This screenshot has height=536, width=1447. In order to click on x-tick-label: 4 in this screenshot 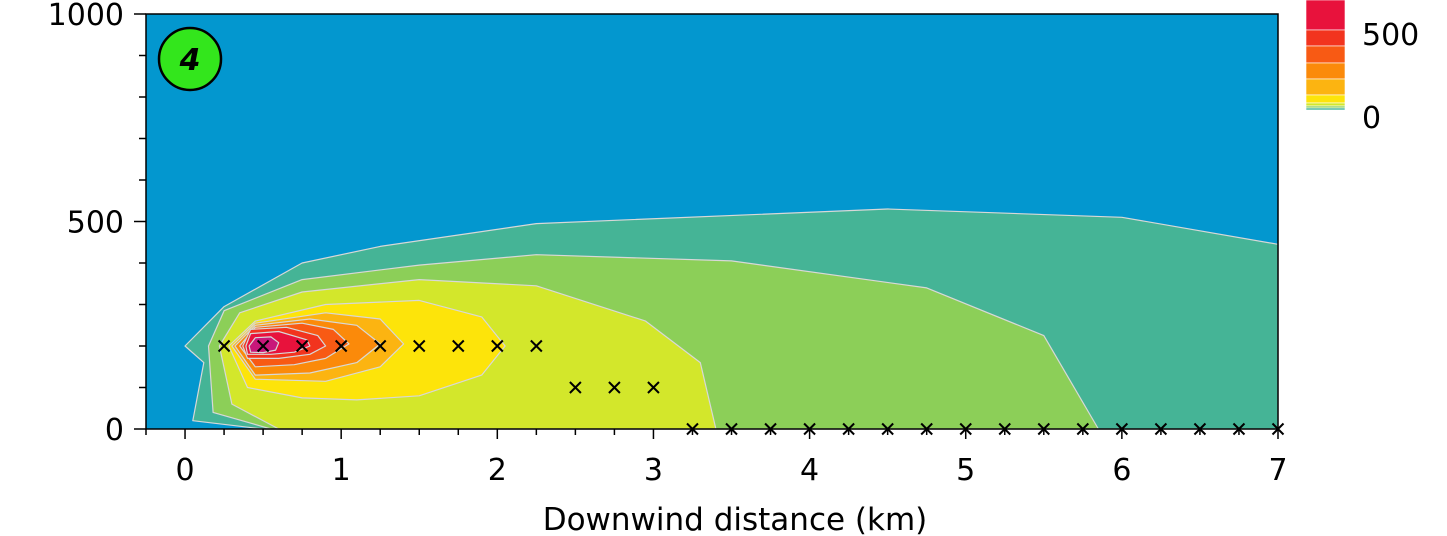, I will do `click(809, 470)`.